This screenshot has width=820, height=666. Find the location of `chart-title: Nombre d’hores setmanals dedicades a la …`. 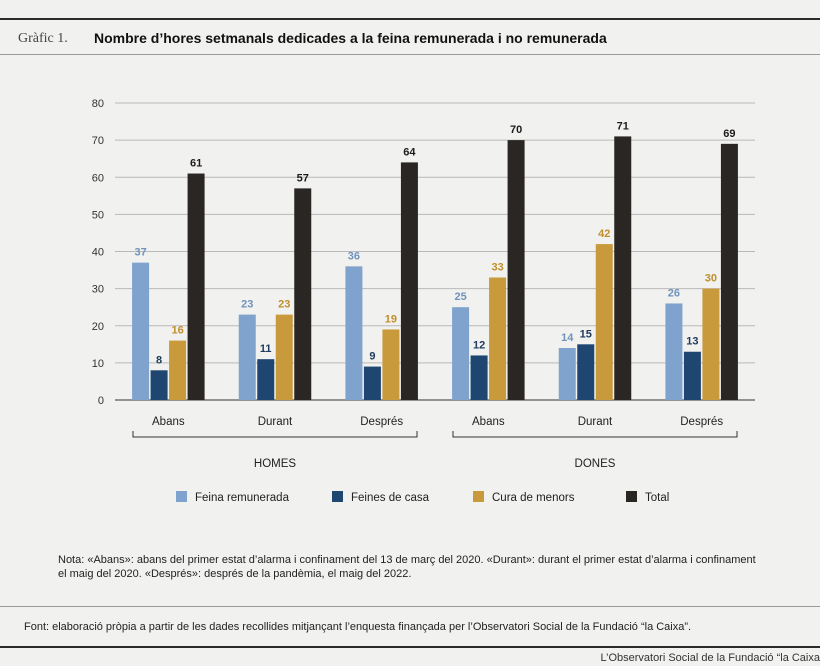

chart-title: Nombre d’hores setmanals dedicades a la … is located at coordinates (350, 38).